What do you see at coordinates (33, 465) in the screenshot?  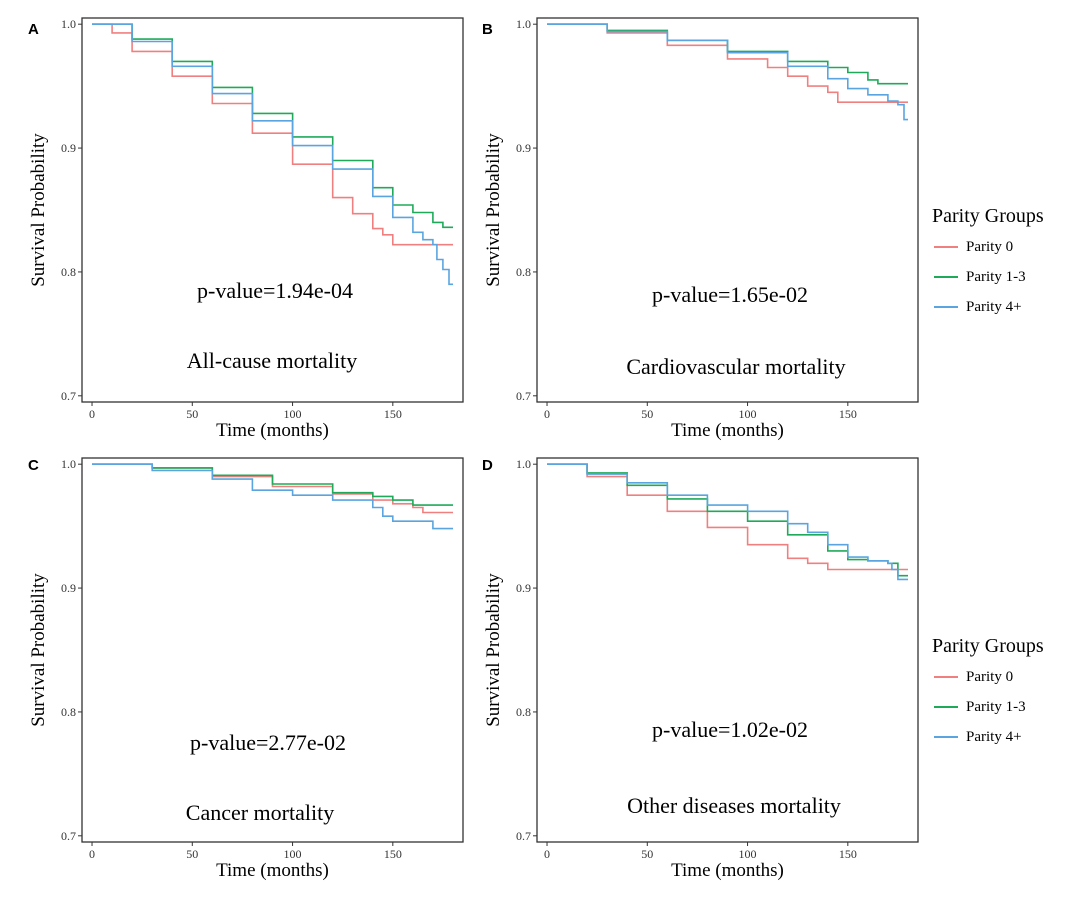 I see `panel-letter: C` at bounding box center [33, 465].